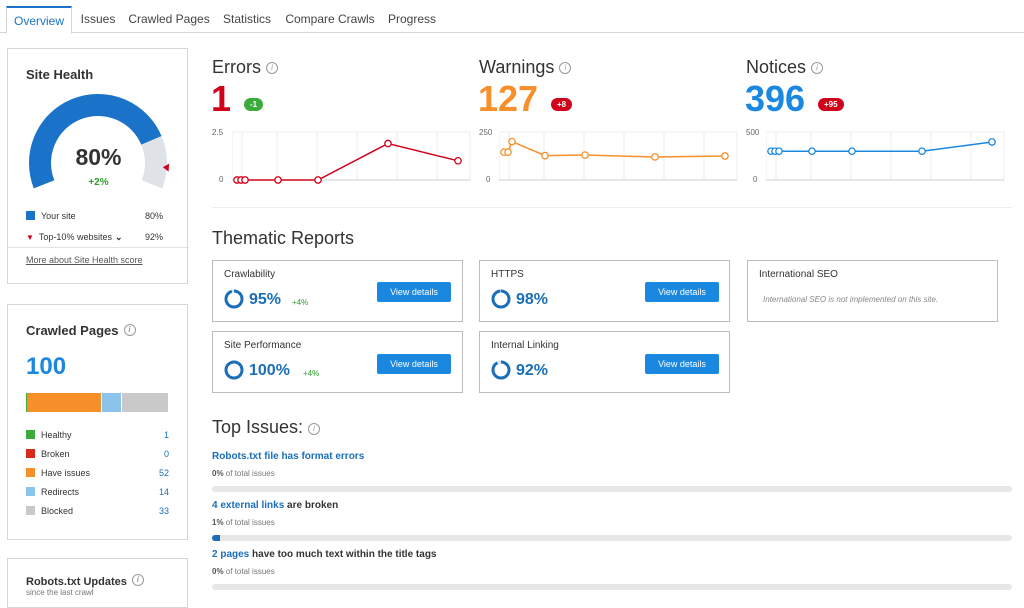 The image size is (1024, 608). What do you see at coordinates (72, 330) in the screenshot?
I see `crawled-pages-title-text: Crawled Pages` at bounding box center [72, 330].